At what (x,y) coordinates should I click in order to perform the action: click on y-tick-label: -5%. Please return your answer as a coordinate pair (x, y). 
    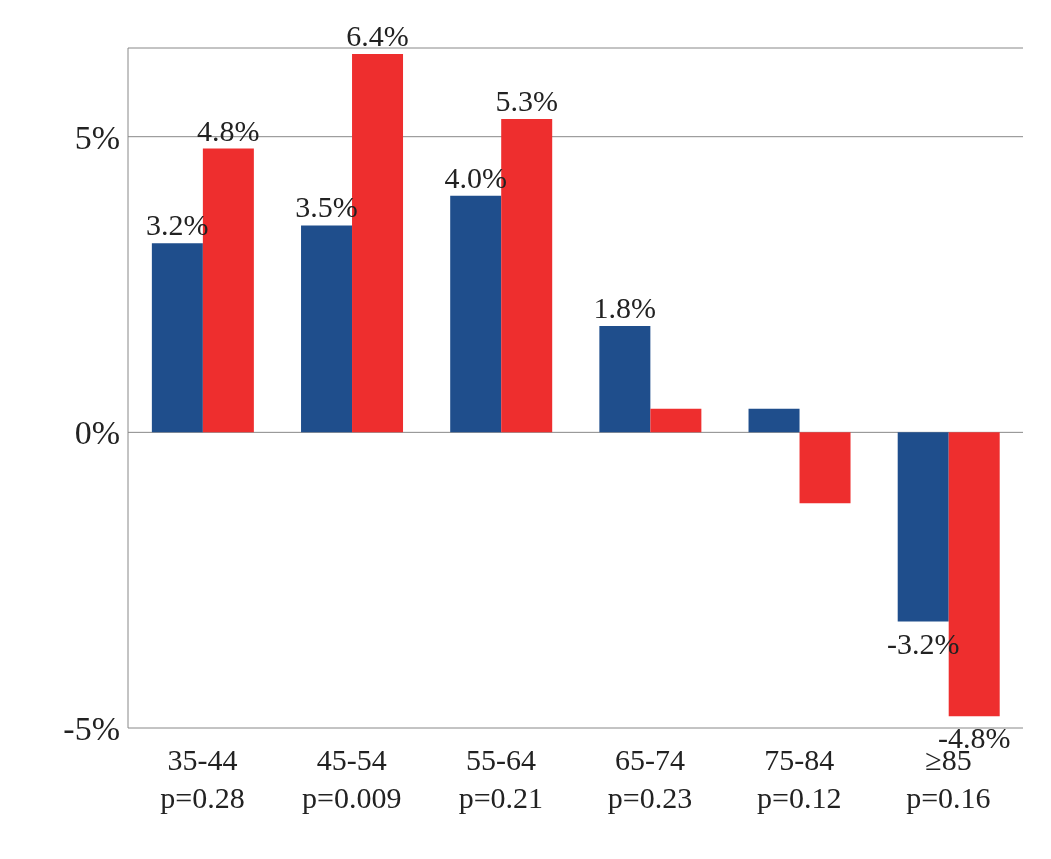
    Looking at the image, I should click on (91, 729).